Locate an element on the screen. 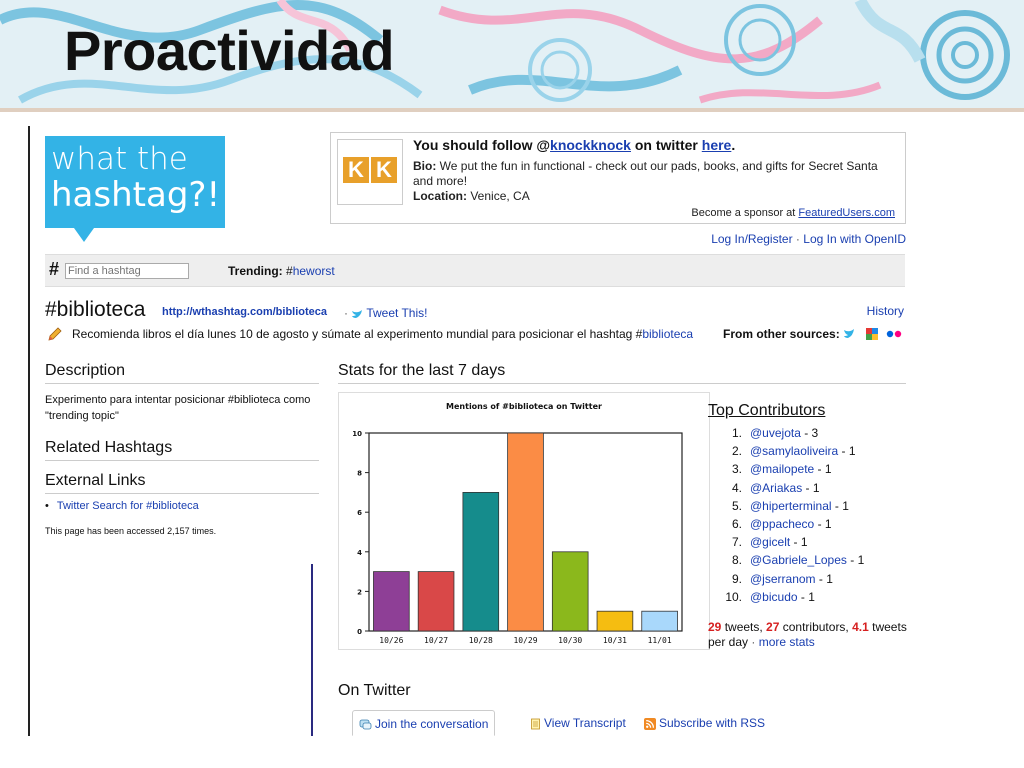 The height and width of the screenshot is (768, 1024). contributor-rank: 8. is located at coordinates (736, 560).